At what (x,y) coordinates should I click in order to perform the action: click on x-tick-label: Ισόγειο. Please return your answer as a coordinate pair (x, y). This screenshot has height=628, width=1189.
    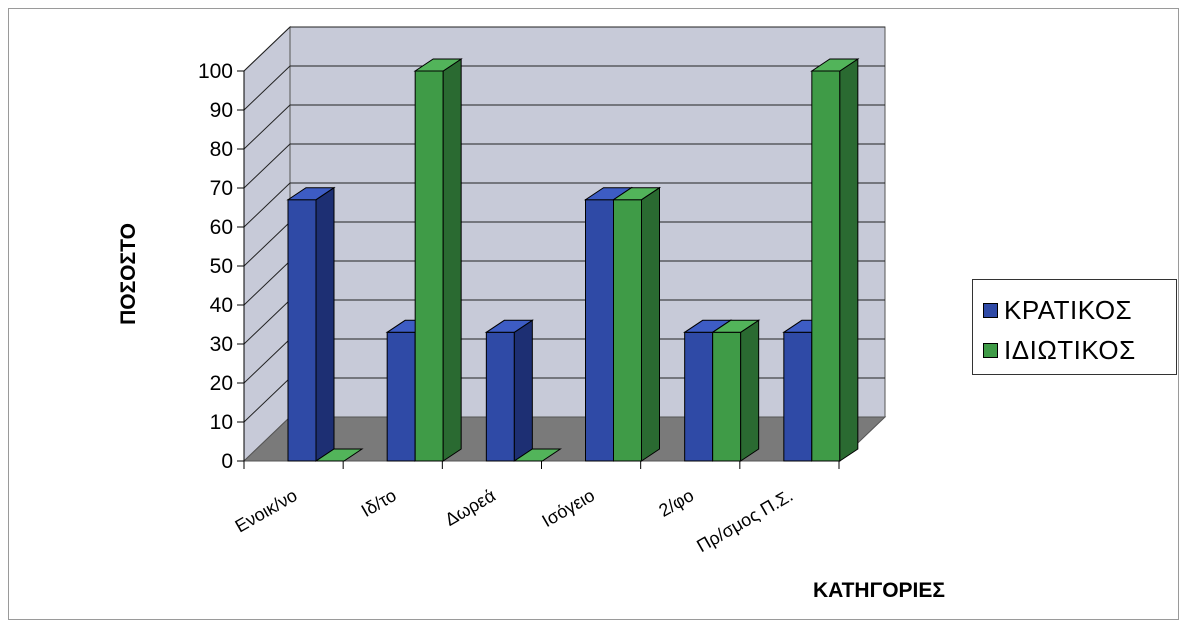
    Looking at the image, I should click on (568, 508).